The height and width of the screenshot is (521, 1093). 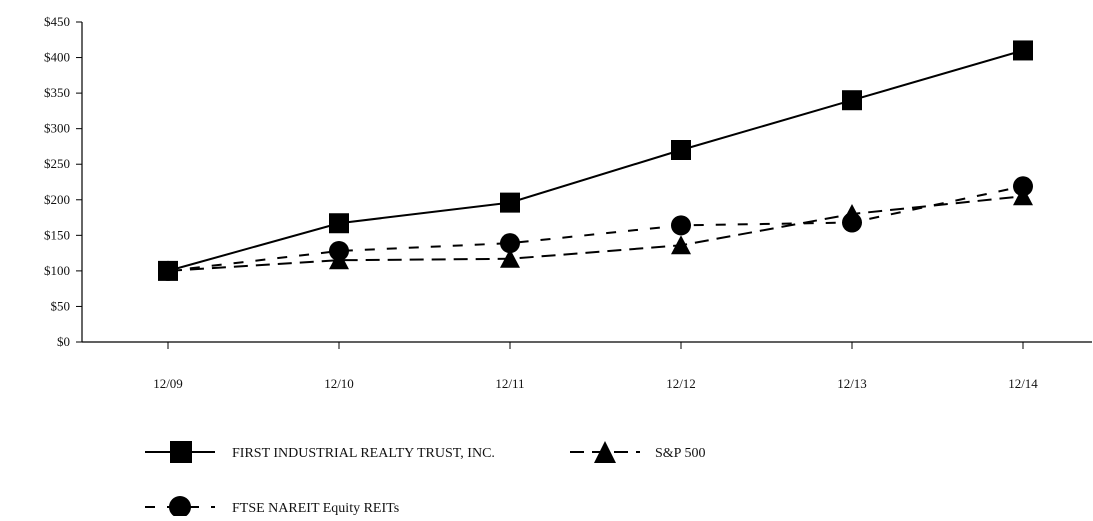 I want to click on y-tick-label: $50, so click(x=61, y=305).